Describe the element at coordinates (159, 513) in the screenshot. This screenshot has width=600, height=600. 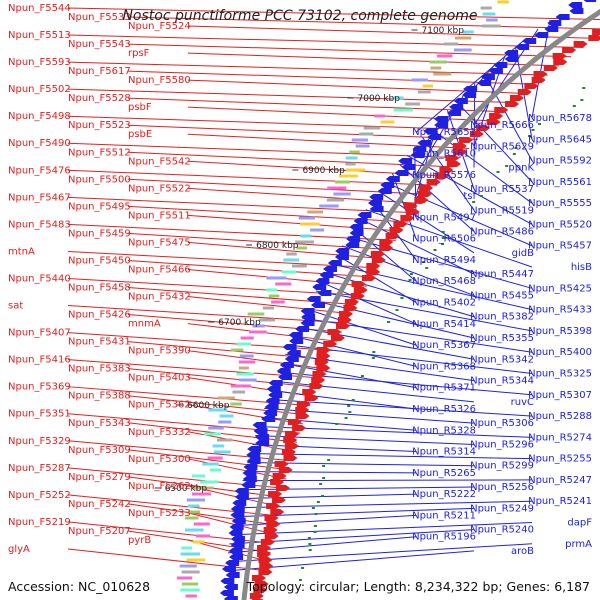
I see `gene-label-left: Npun_F5233` at that location.